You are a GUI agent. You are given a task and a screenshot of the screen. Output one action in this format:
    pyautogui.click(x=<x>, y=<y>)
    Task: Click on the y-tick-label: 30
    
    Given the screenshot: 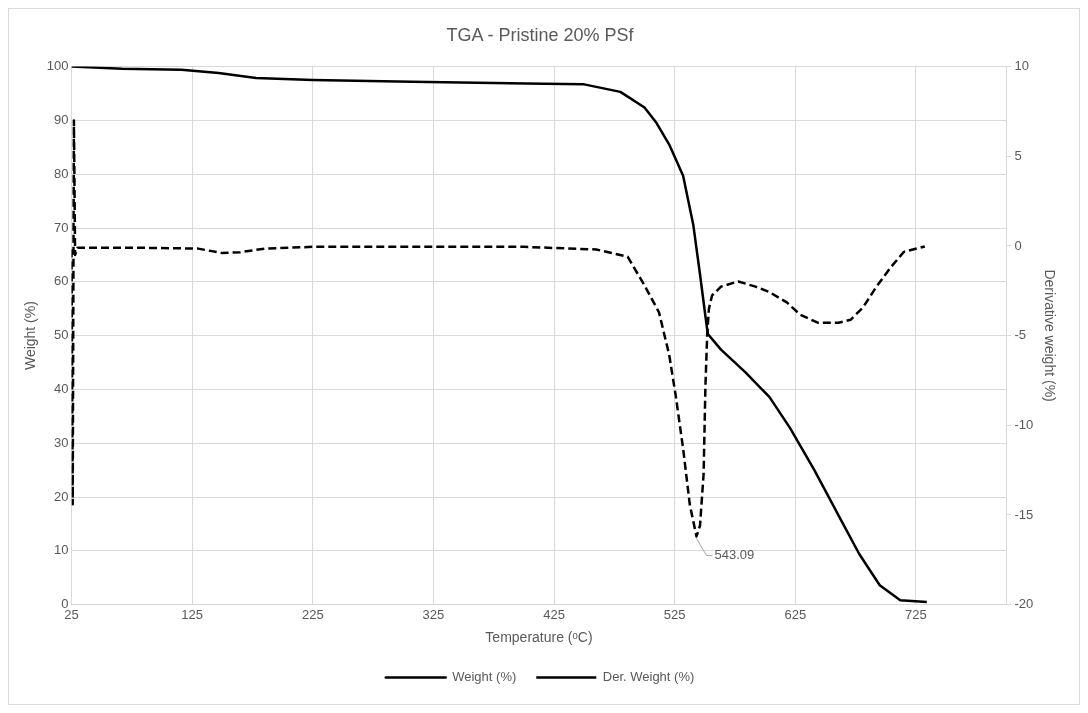 What is the action you would take?
    pyautogui.click(x=61, y=442)
    